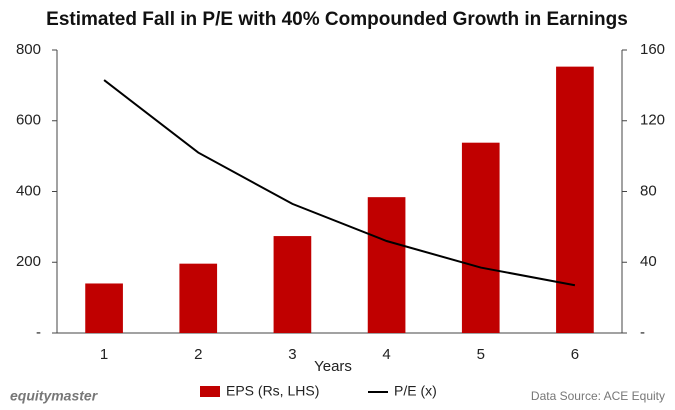  Describe the element at coordinates (386, 354) in the screenshot. I see `x-tick-label: 4` at that location.